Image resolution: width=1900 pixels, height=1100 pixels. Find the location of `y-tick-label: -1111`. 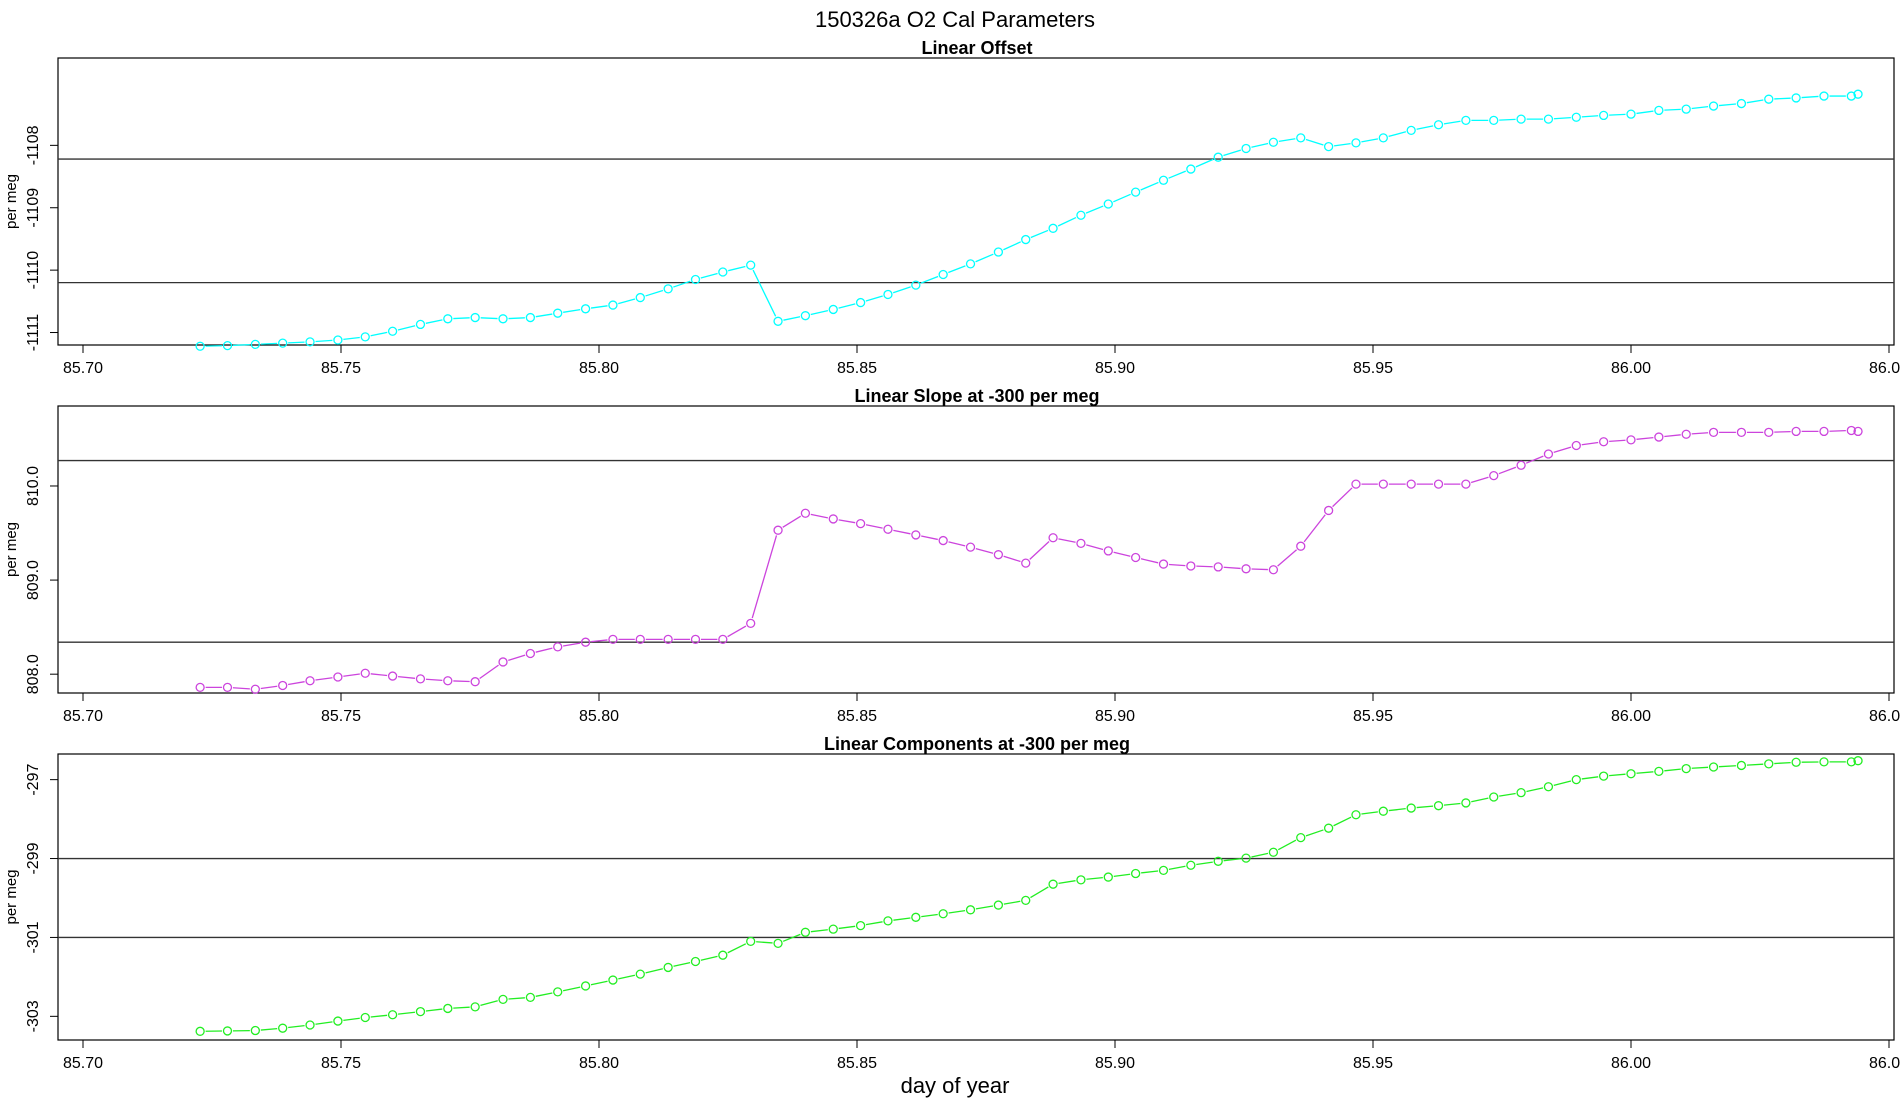

y-tick-label: -1111 is located at coordinates (33, 332).